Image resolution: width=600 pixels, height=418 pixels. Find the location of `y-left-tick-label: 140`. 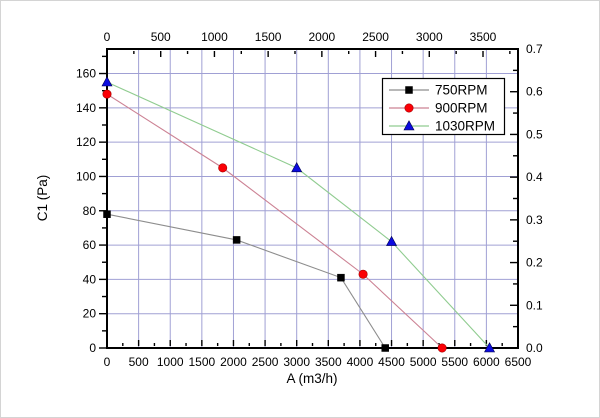

y-left-tick-label: 140 is located at coordinates (86, 108).